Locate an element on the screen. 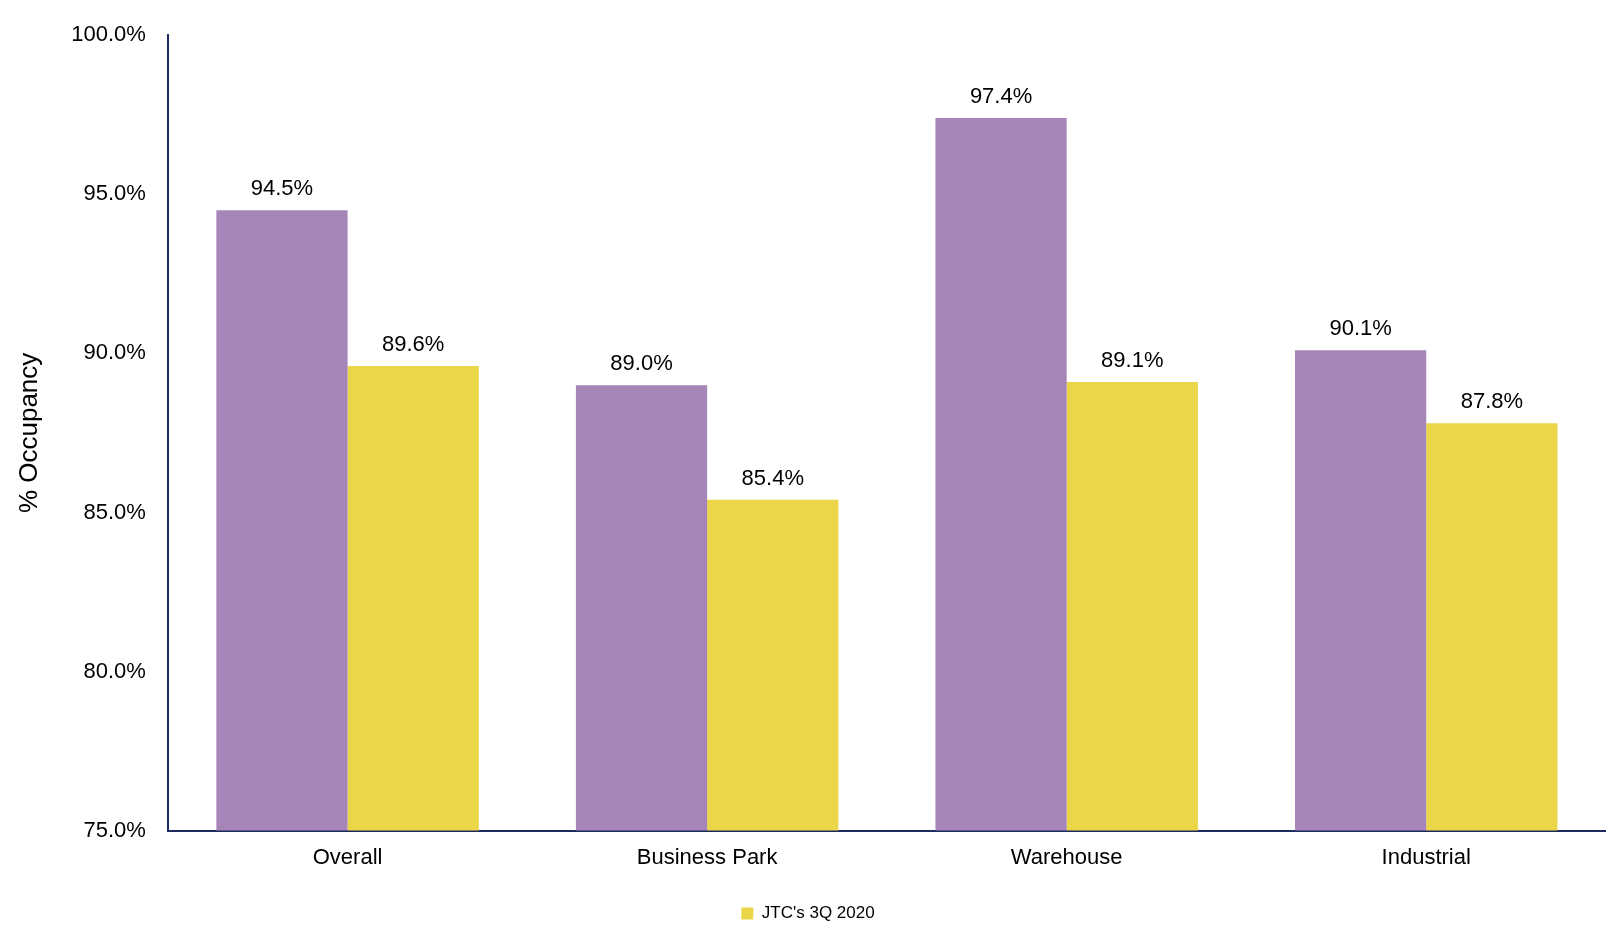 This screenshot has width=1606, height=936. data-label: 90.1% is located at coordinates (1360, 328).